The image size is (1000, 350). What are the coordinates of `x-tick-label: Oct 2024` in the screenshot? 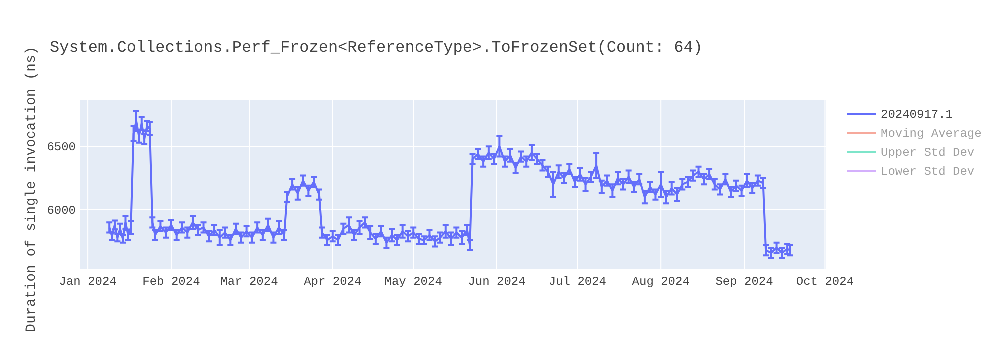 It's located at (825, 282).